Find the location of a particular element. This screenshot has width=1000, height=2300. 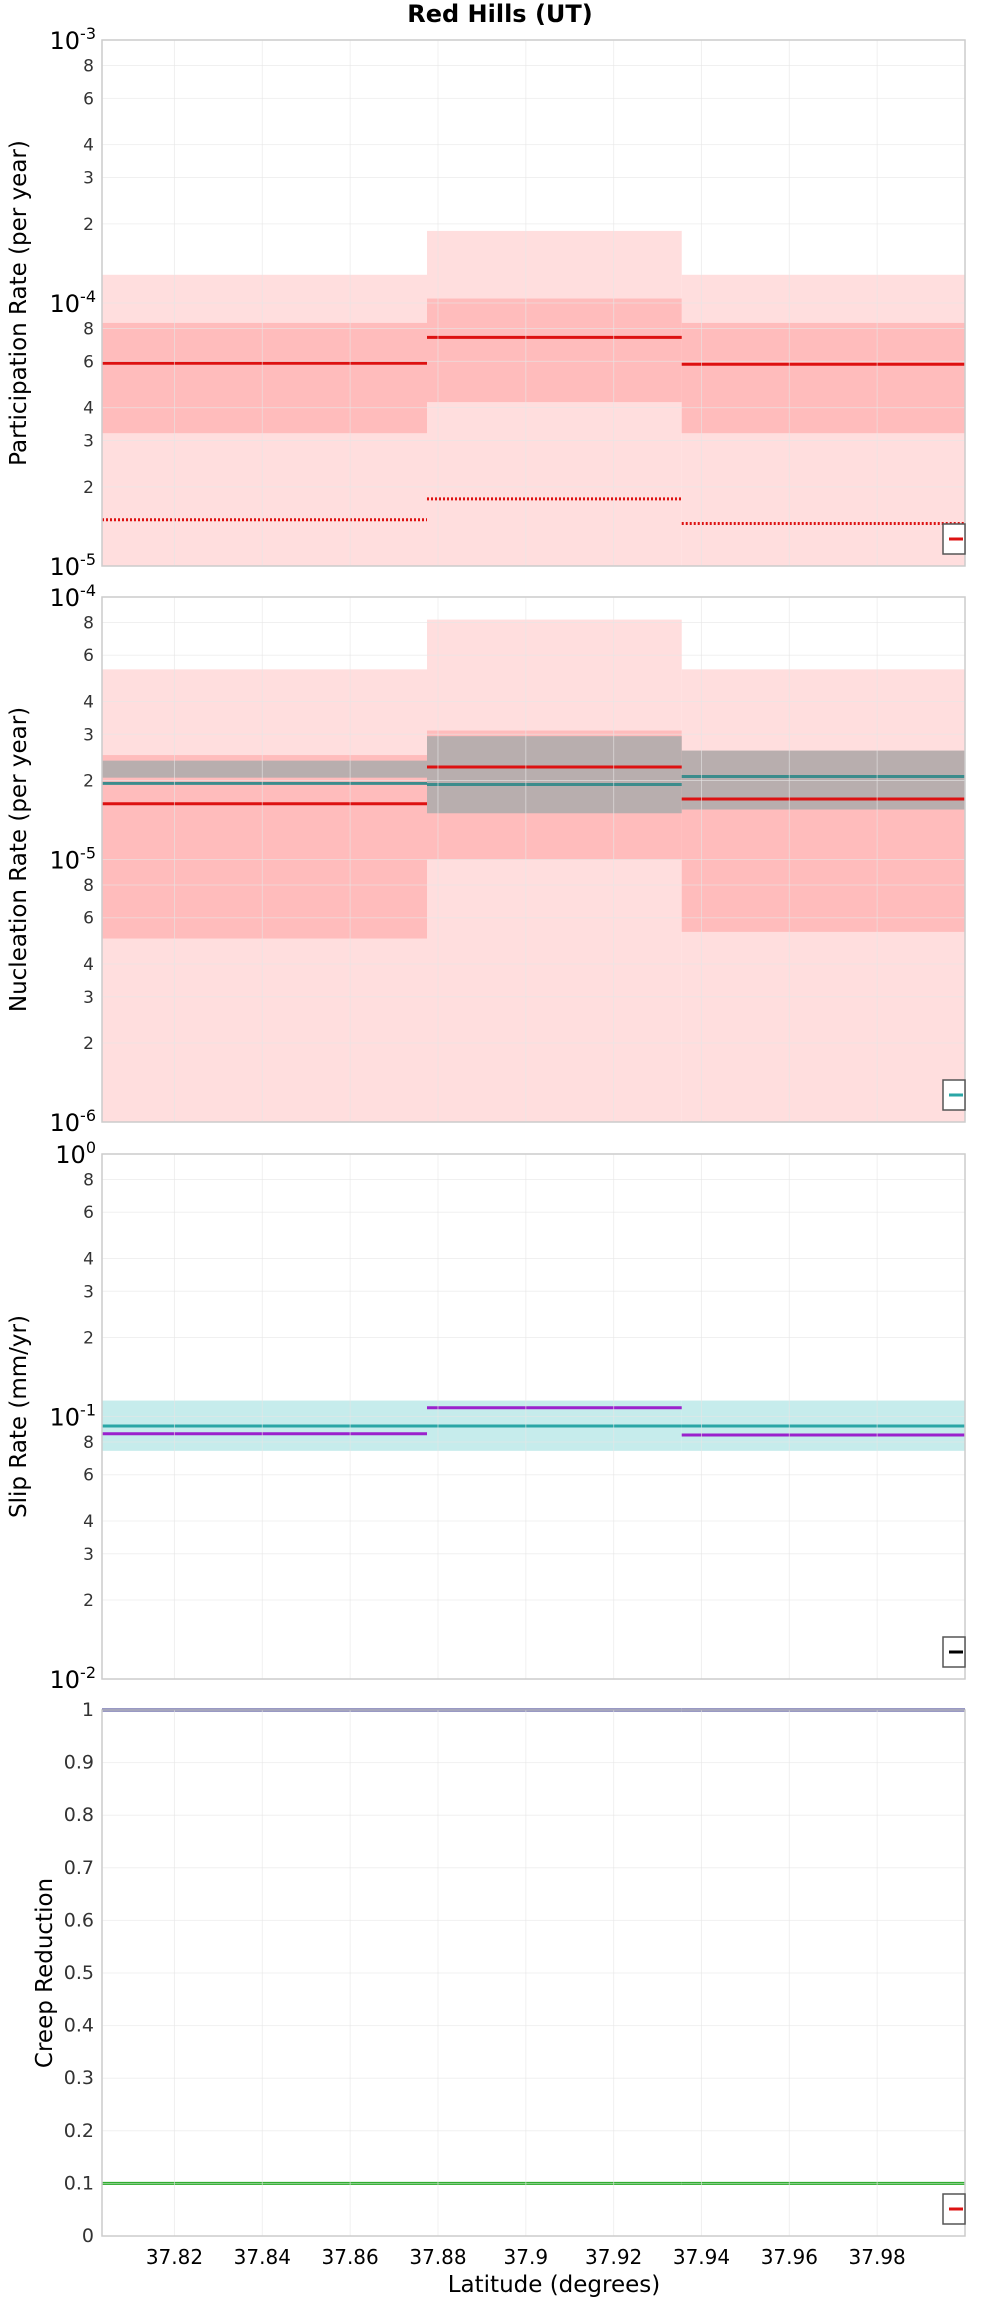

x-tick-label-7: 37.96 is located at coordinates (789, 2257).